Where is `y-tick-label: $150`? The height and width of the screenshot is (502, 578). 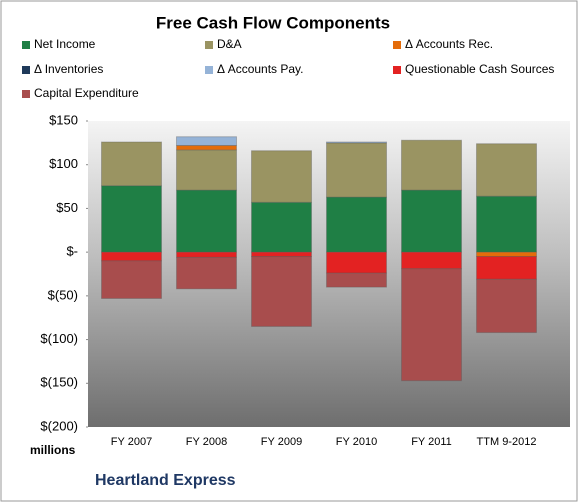
y-tick-label: $150 is located at coordinates (63, 119).